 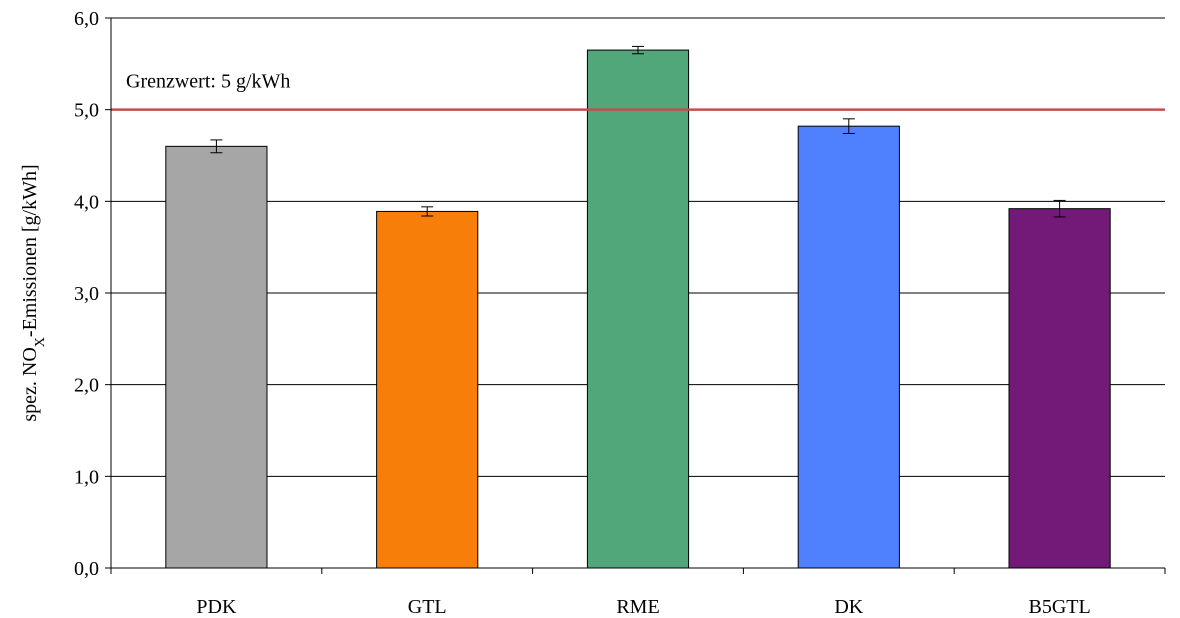 I want to click on bar-gtl, so click(x=427, y=389).